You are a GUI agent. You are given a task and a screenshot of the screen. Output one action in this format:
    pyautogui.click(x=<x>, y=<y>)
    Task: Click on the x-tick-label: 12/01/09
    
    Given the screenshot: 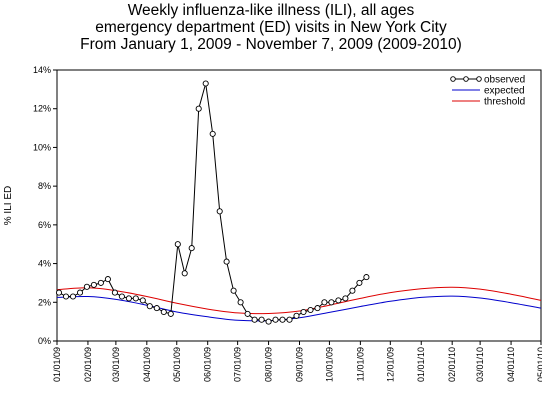 What is the action you would take?
    pyautogui.click(x=390, y=364)
    